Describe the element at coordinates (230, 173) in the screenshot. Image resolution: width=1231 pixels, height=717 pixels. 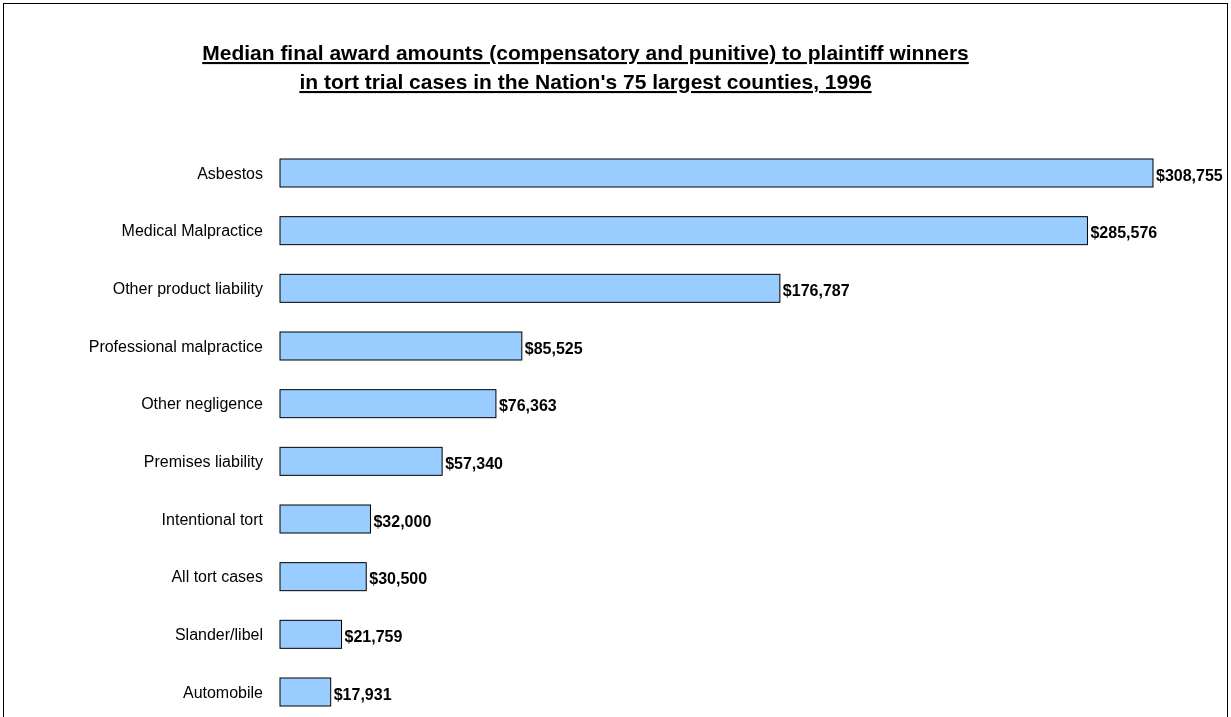
I see `y-tick-label: Asbestos` at that location.